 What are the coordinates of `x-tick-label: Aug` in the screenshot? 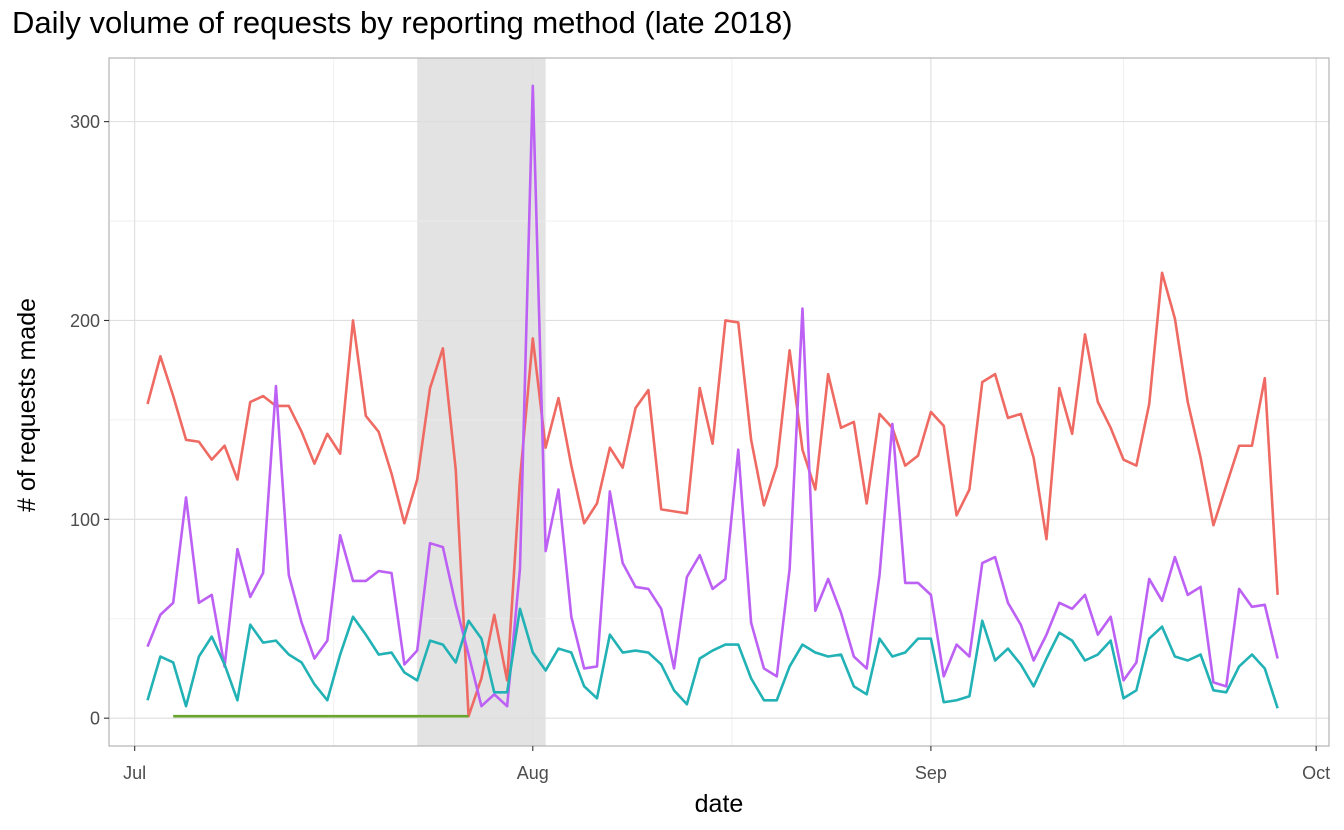 It's located at (533, 773).